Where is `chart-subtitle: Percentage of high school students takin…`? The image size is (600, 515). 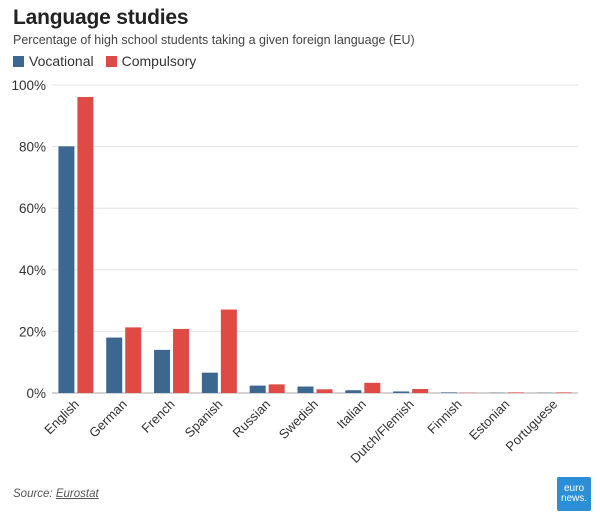 chart-subtitle: Percentage of high school students takin… is located at coordinates (214, 40).